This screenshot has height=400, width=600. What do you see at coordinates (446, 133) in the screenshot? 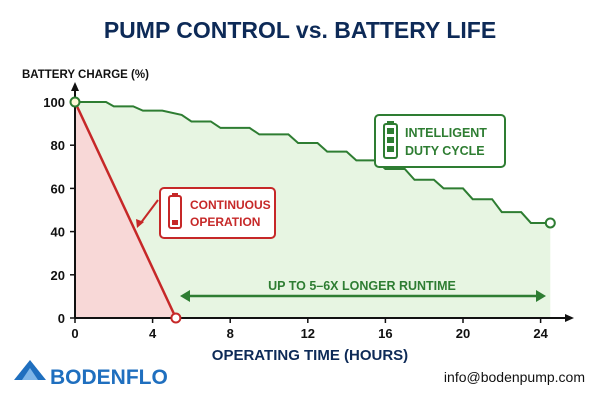
I see `duty-label-line1: INTELLIGENT` at bounding box center [446, 133].